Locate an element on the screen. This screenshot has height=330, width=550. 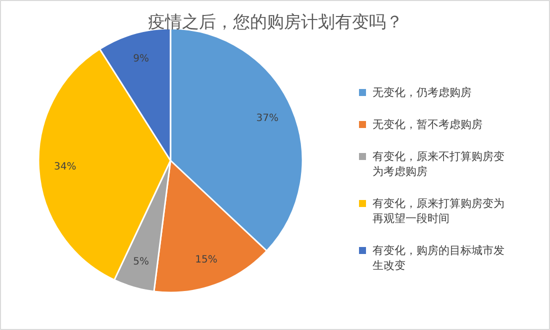
data-label: 5% is located at coordinates (141, 262).